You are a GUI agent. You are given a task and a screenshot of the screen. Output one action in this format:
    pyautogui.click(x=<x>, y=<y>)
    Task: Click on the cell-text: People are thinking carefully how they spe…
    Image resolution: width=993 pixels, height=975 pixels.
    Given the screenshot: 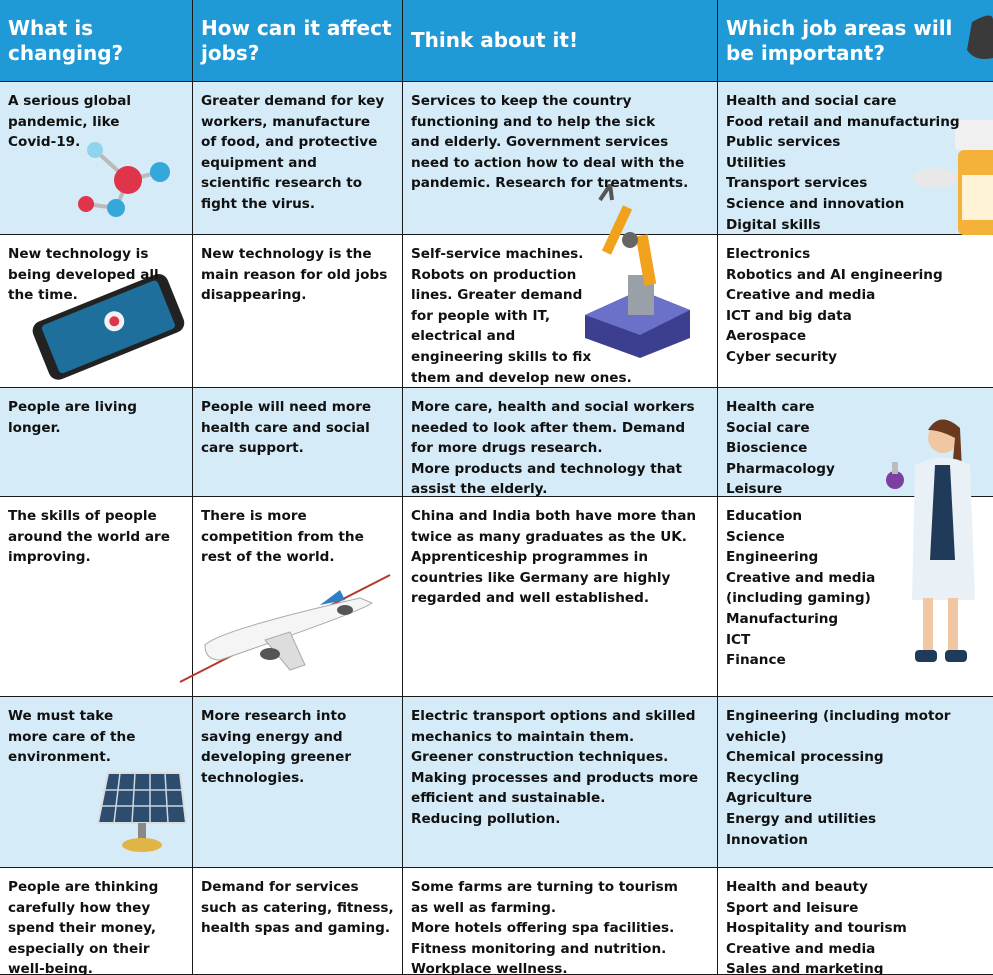 What is the action you would take?
    pyautogui.click(x=79, y=921)
    